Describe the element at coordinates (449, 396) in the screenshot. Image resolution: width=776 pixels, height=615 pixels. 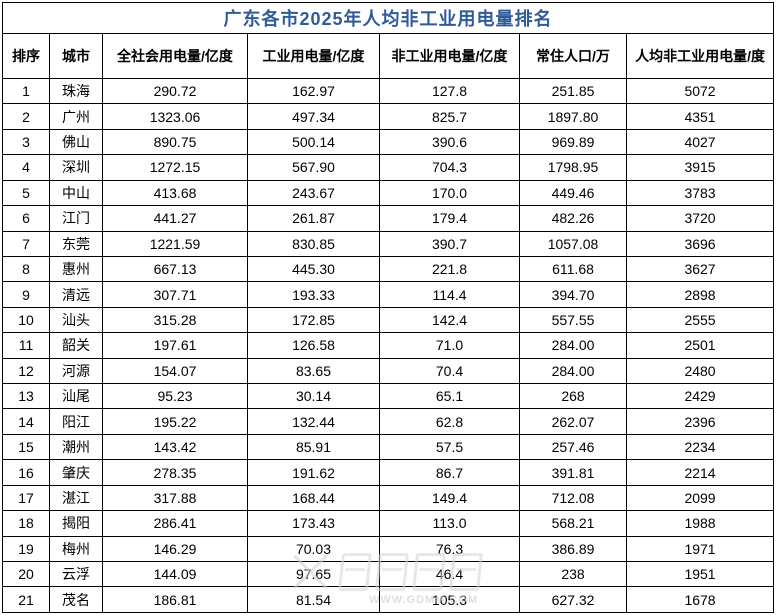
I see `value-cell: 65.1` at that location.